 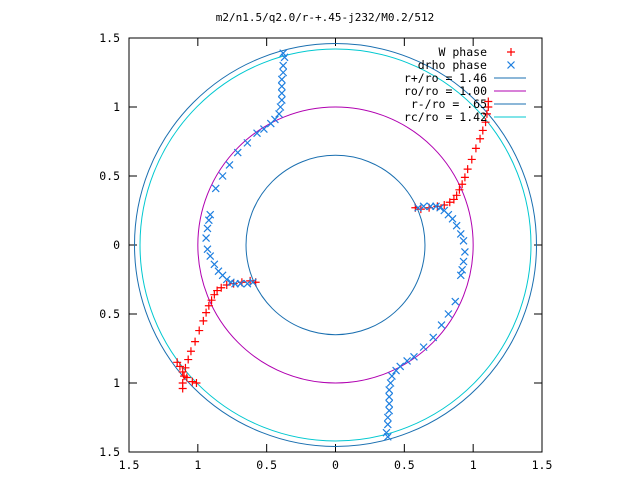 What do you see at coordinates (449, 104) in the screenshot?
I see `legend-label: r-/ro = .65` at bounding box center [449, 104].